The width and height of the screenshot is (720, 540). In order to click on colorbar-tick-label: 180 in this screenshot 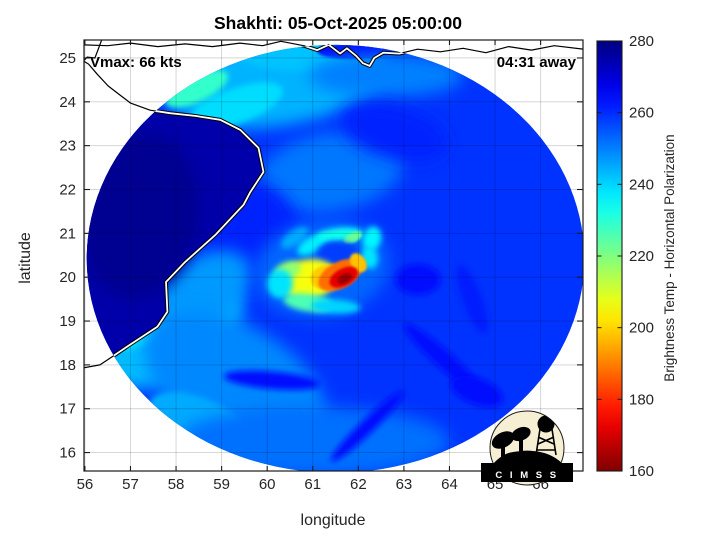, I will do `click(641, 399)`.